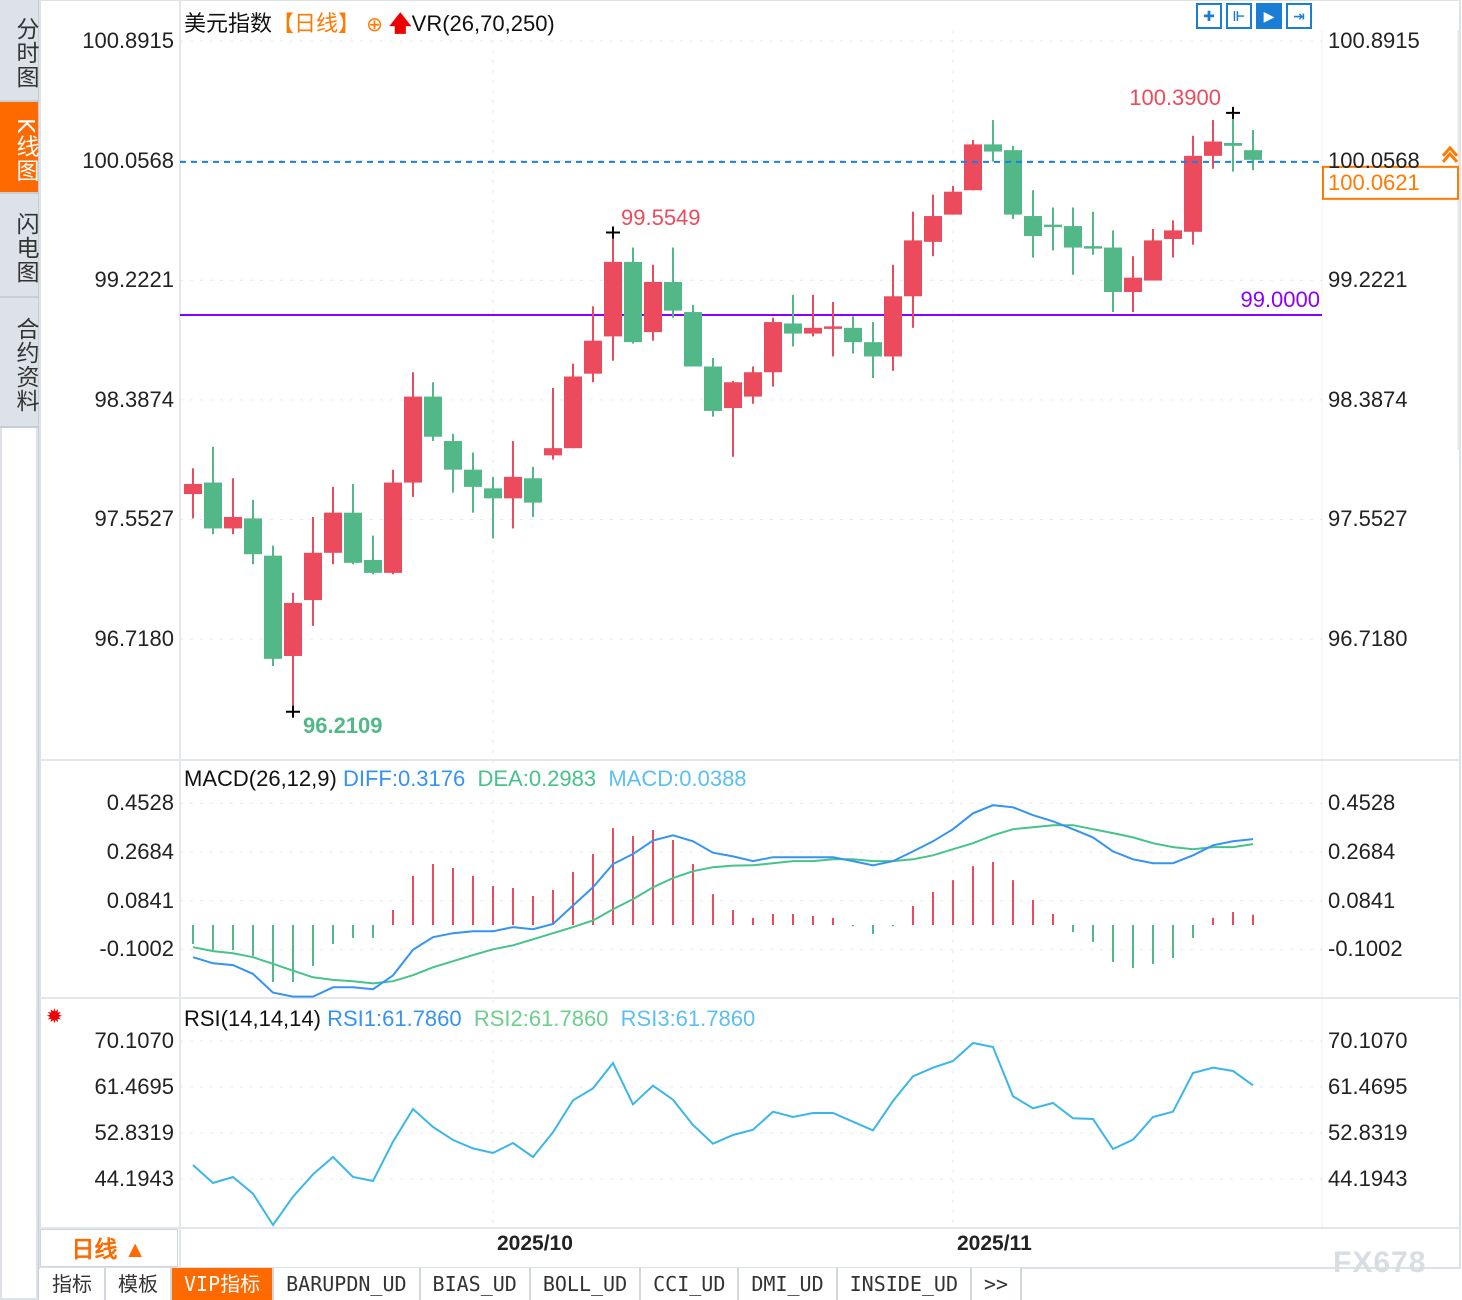  What do you see at coordinates (1362, 900) in the screenshot?
I see `macd-axis-label-right: 0.0841` at bounding box center [1362, 900].